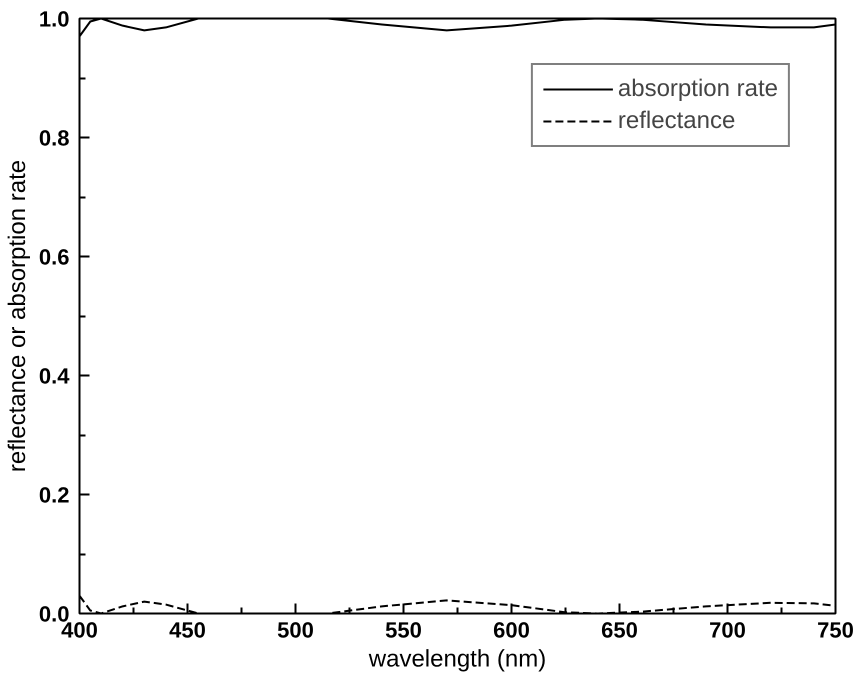  What do you see at coordinates (403, 630) in the screenshot?
I see `x-tick-label: 550` at bounding box center [403, 630].